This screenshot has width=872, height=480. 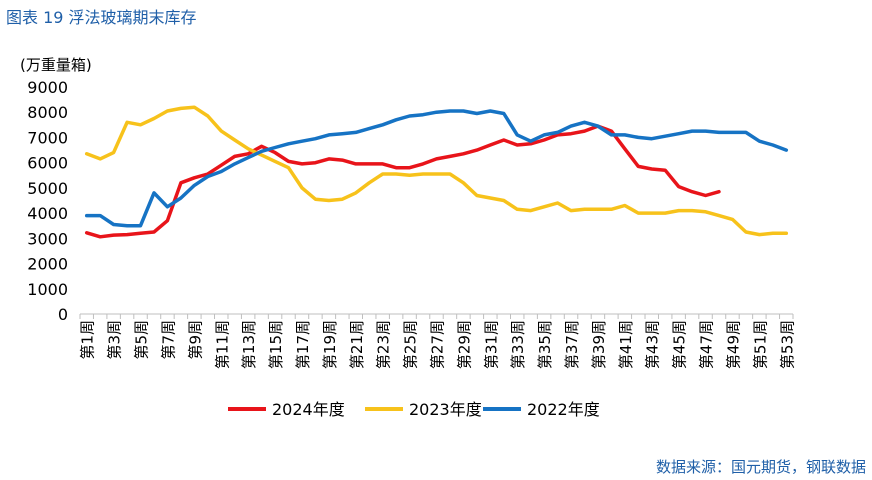 What do you see at coordinates (195, 340) in the screenshot?
I see `x-tick-label: 第9周` at bounding box center [195, 340].